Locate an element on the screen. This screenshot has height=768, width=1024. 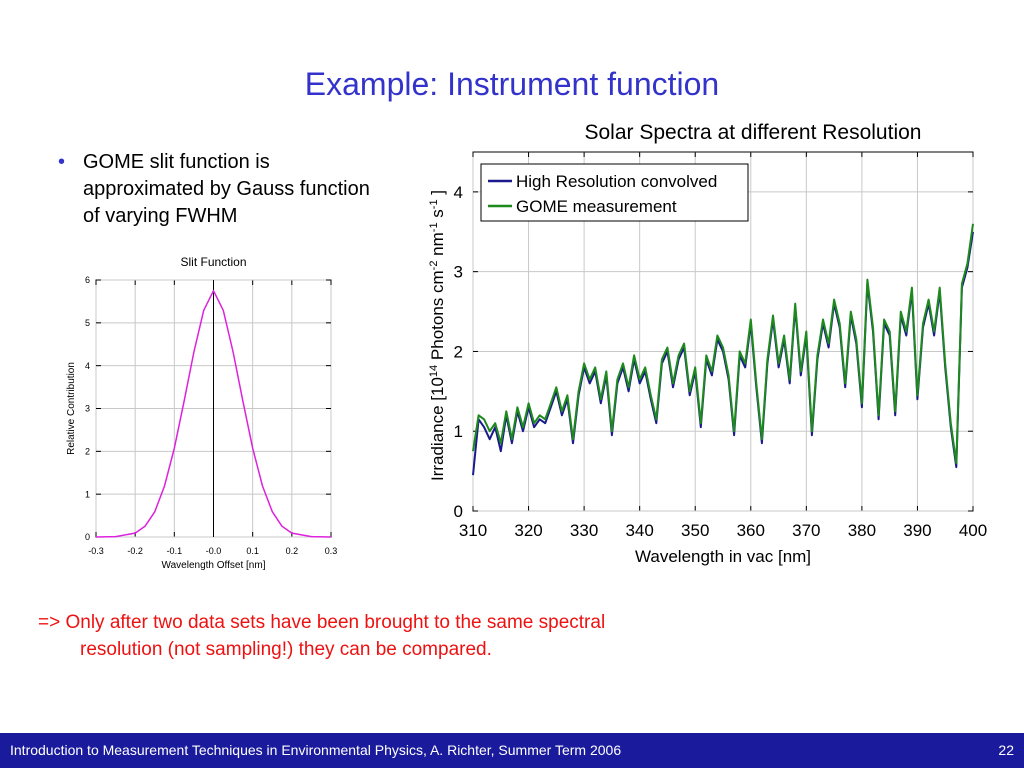
x-tick-label: 390 is located at coordinates (917, 530).